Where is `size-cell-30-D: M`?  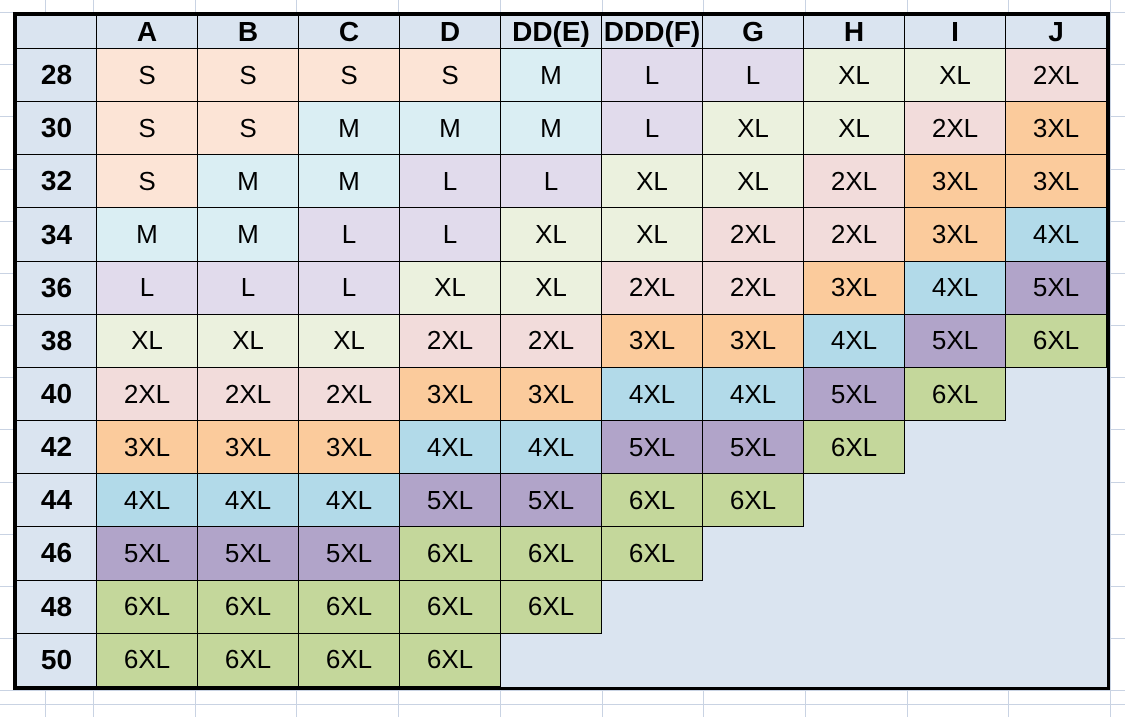 size-cell-30-D: M is located at coordinates (450, 128).